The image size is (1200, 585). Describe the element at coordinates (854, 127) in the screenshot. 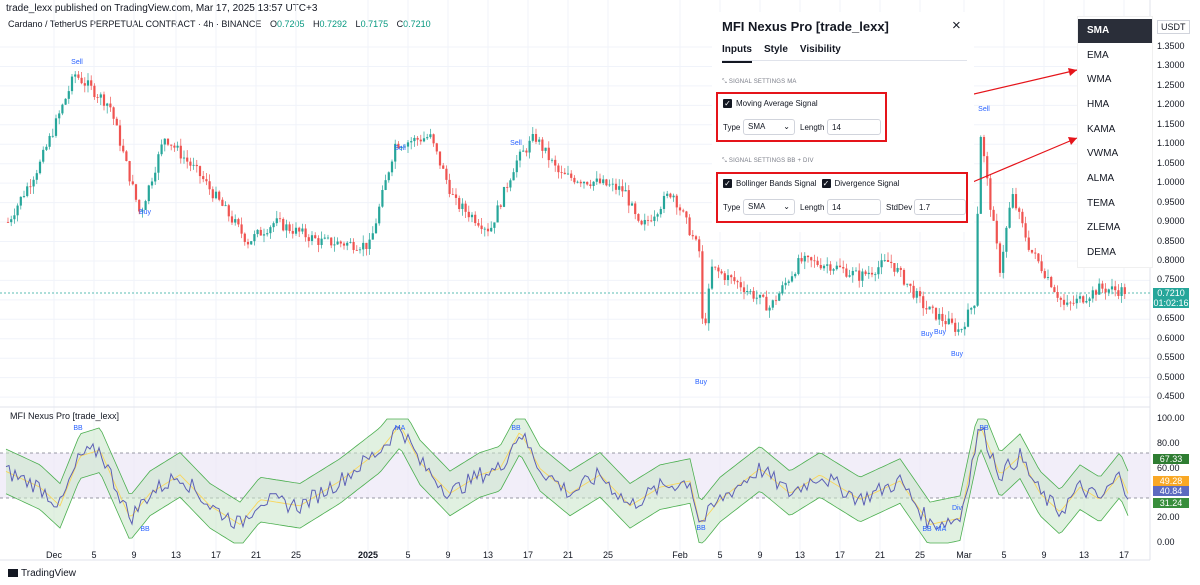

I see `ma-length-input: 14` at that location.